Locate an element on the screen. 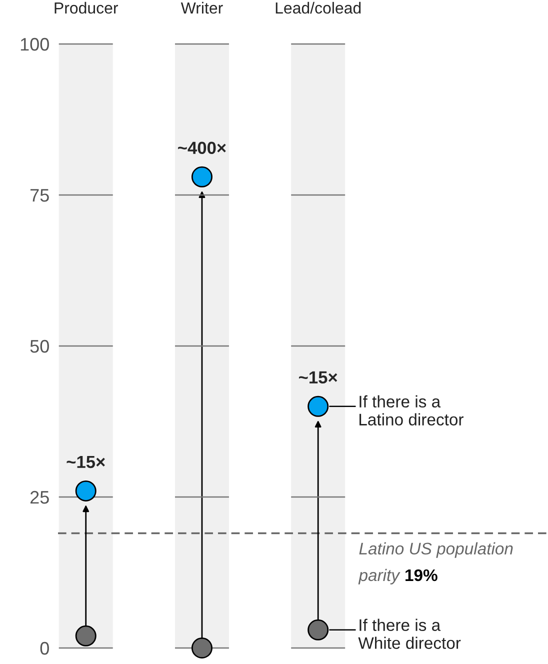  x-tick-label: Producer is located at coordinates (86, 8).